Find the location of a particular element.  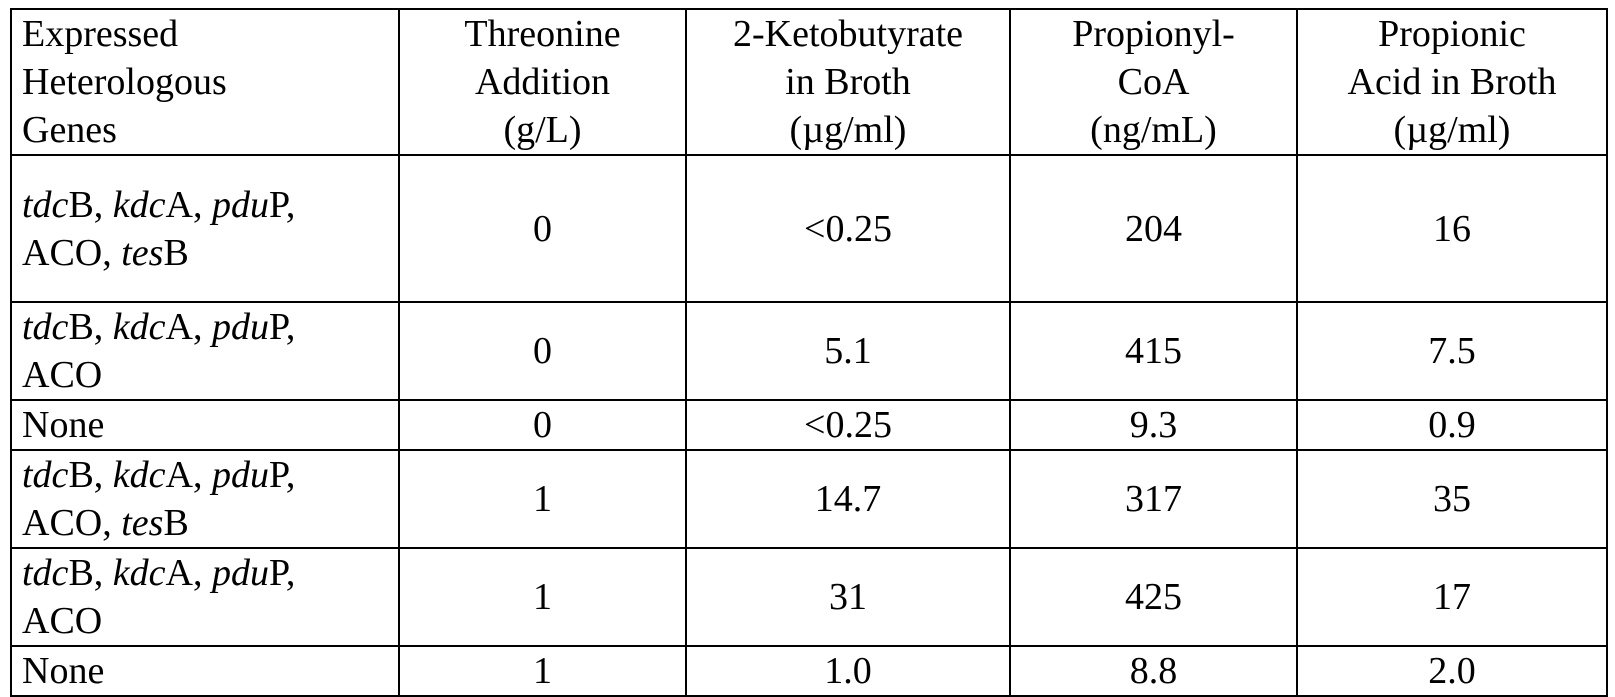

cell-propionic-acid: 17 is located at coordinates (1452, 597).